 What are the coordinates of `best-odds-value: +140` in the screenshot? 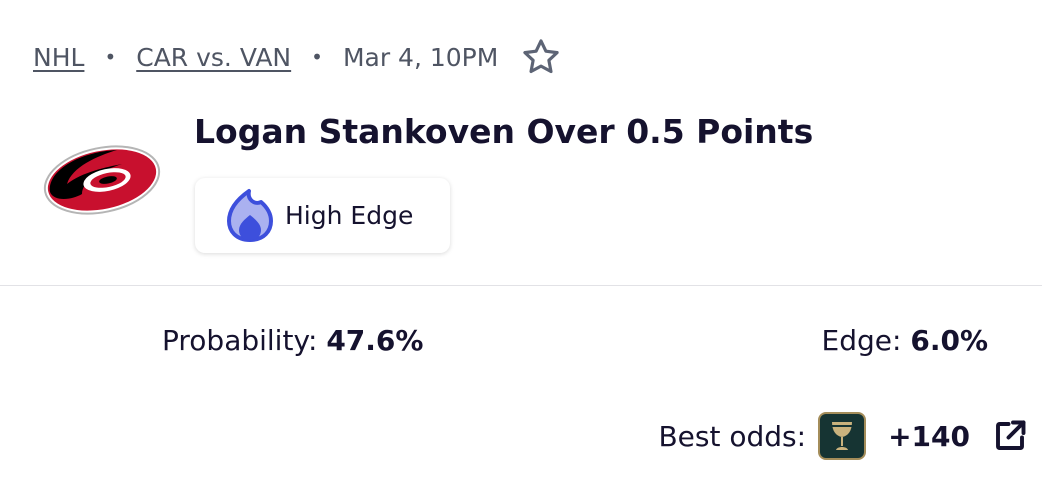 It's located at (929, 436).